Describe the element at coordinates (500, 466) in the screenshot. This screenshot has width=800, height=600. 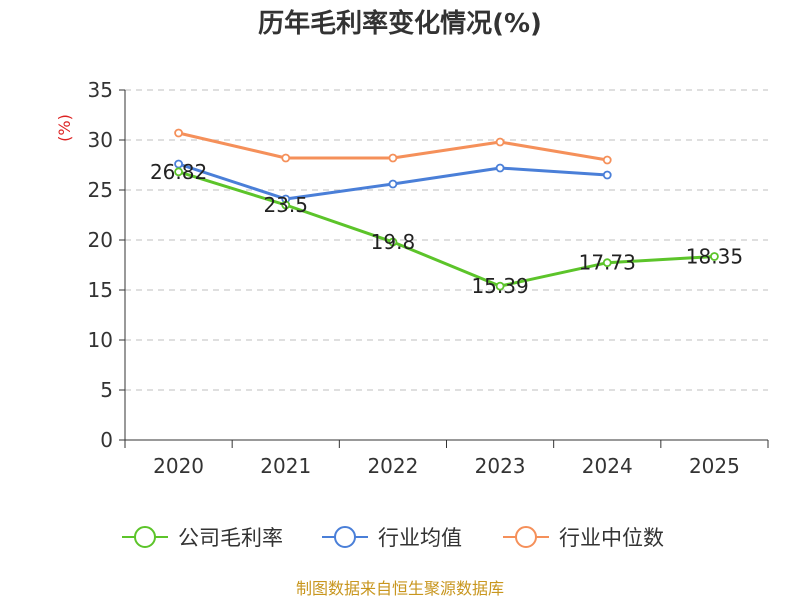
I see `x-tick-label: 2023` at that location.